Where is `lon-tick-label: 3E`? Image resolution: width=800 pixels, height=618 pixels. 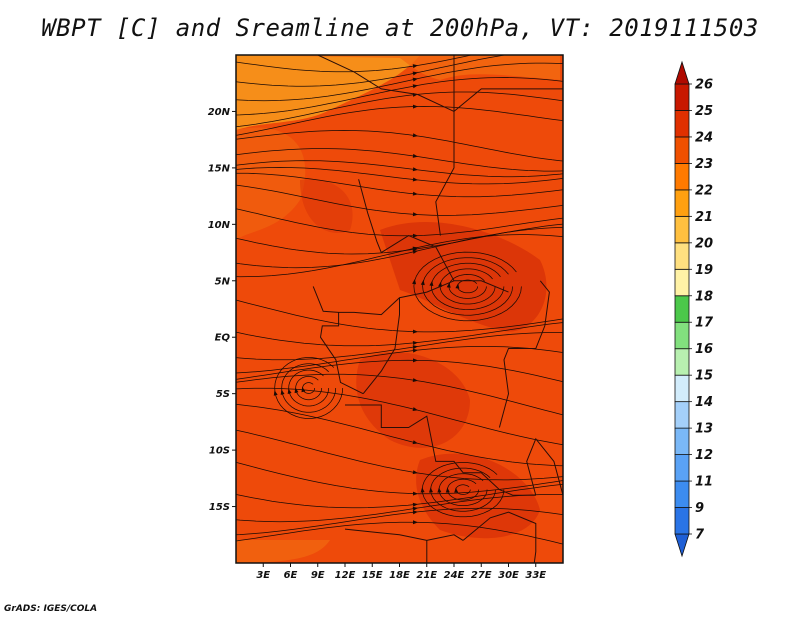
lon-tick-label: 3E is located at coordinates (263, 575).